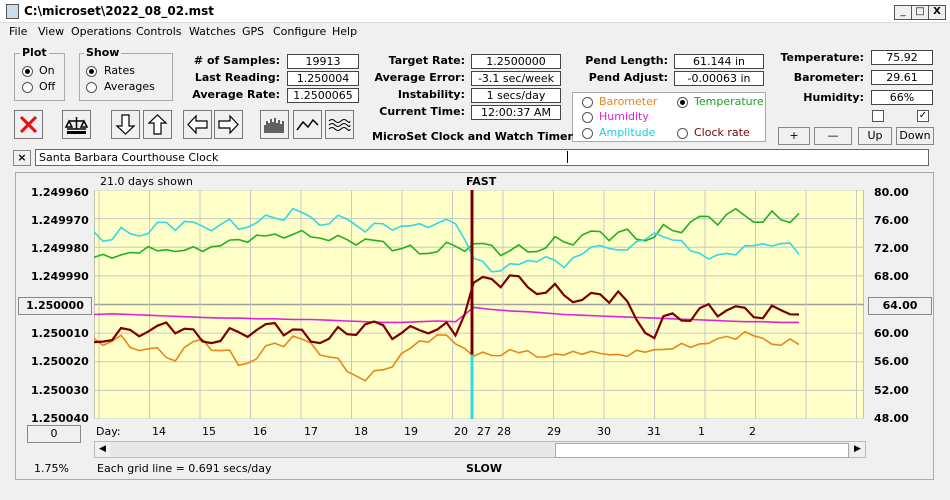 This screenshot has width=950, height=500. What do you see at coordinates (323, 78) in the screenshot?
I see `last-reading-value: 1.250004` at bounding box center [323, 78].